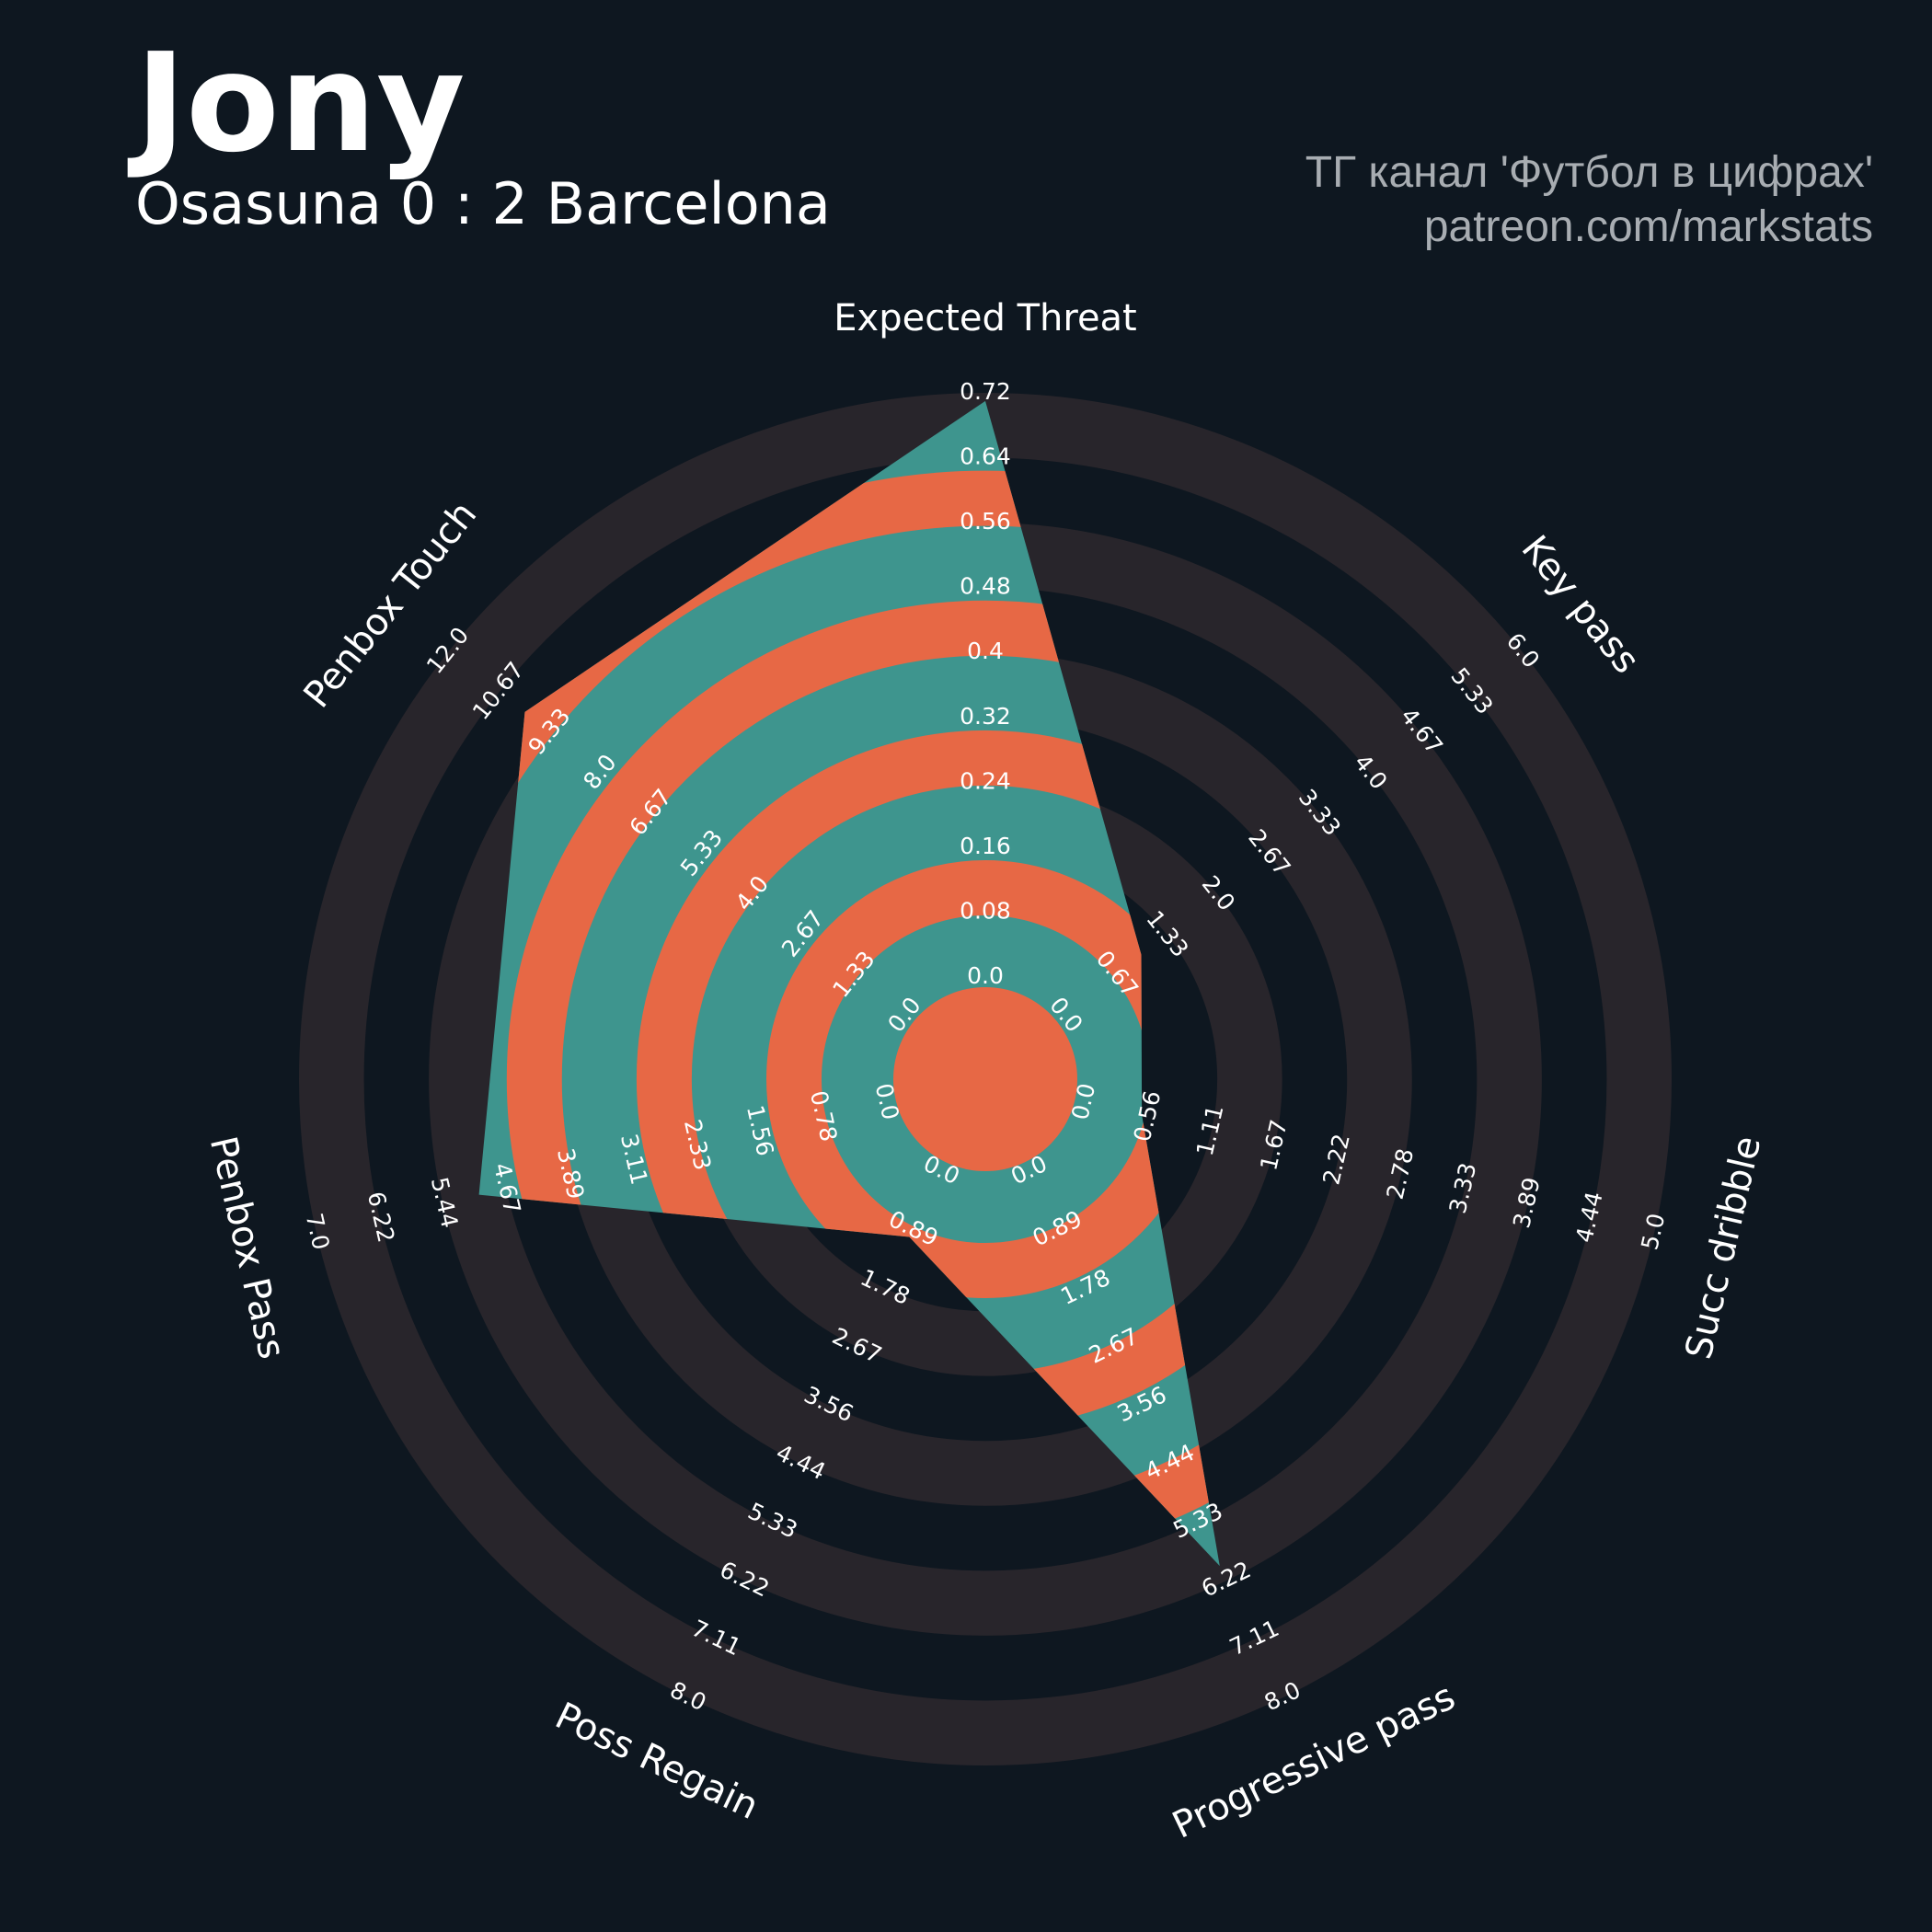 The image size is (1932, 1932). What do you see at coordinates (985, 586) in the screenshot?
I see `tick-label: 0.48` at bounding box center [985, 586].